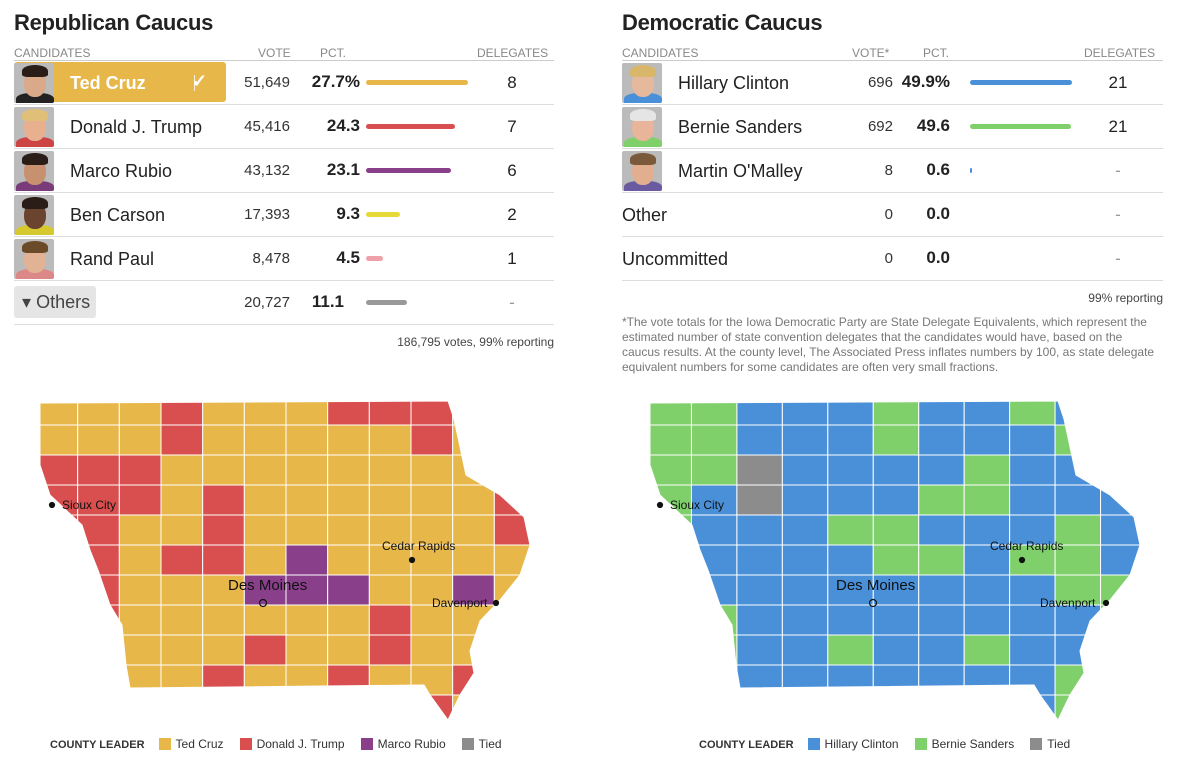 The height and width of the screenshot is (760, 1200). I want to click on others-toggle-button: ▾ Others, so click(55, 302).